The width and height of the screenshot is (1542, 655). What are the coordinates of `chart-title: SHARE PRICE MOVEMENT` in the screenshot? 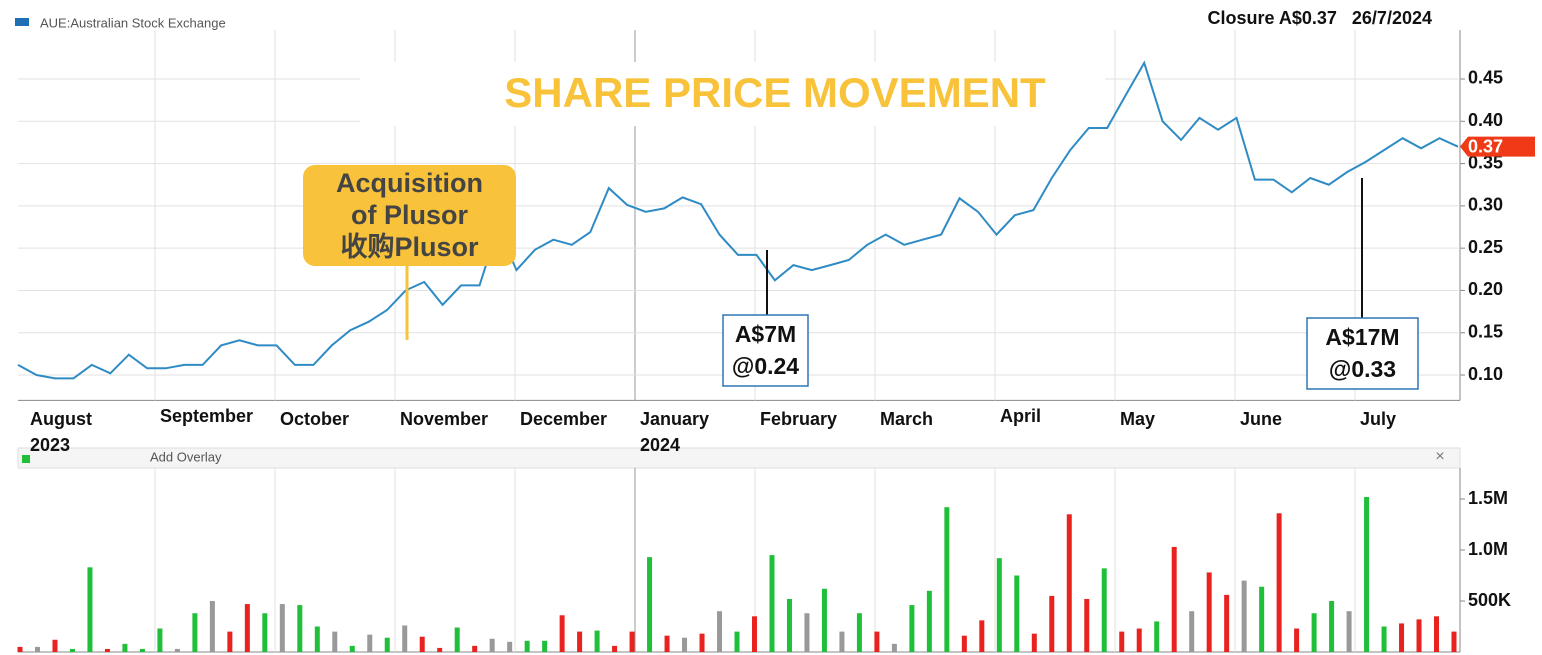 It's located at (775, 92).